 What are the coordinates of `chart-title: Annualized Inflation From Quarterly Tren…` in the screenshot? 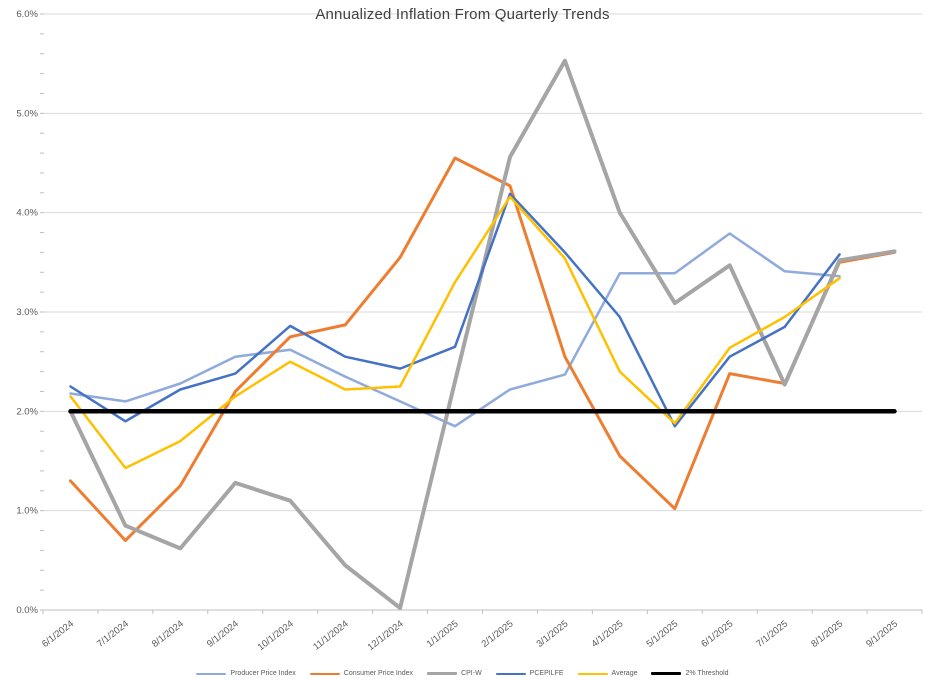 It's located at (462, 14).